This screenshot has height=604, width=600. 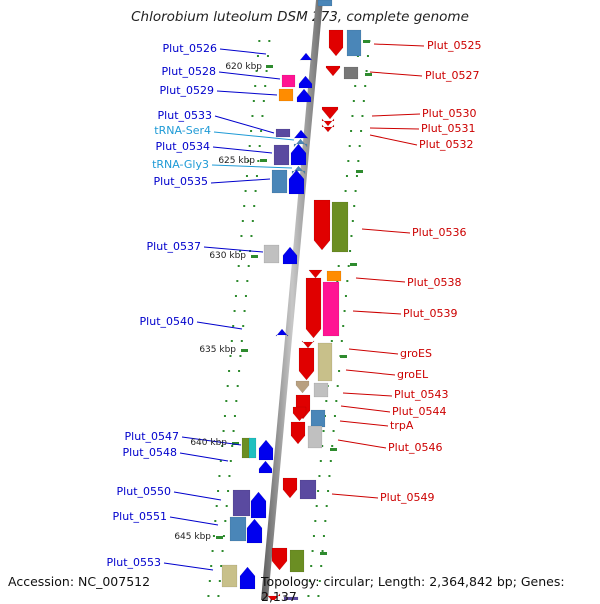 I want to click on gene-label-trna-gly3: tRNA-Gly3, so click(x=180, y=164).